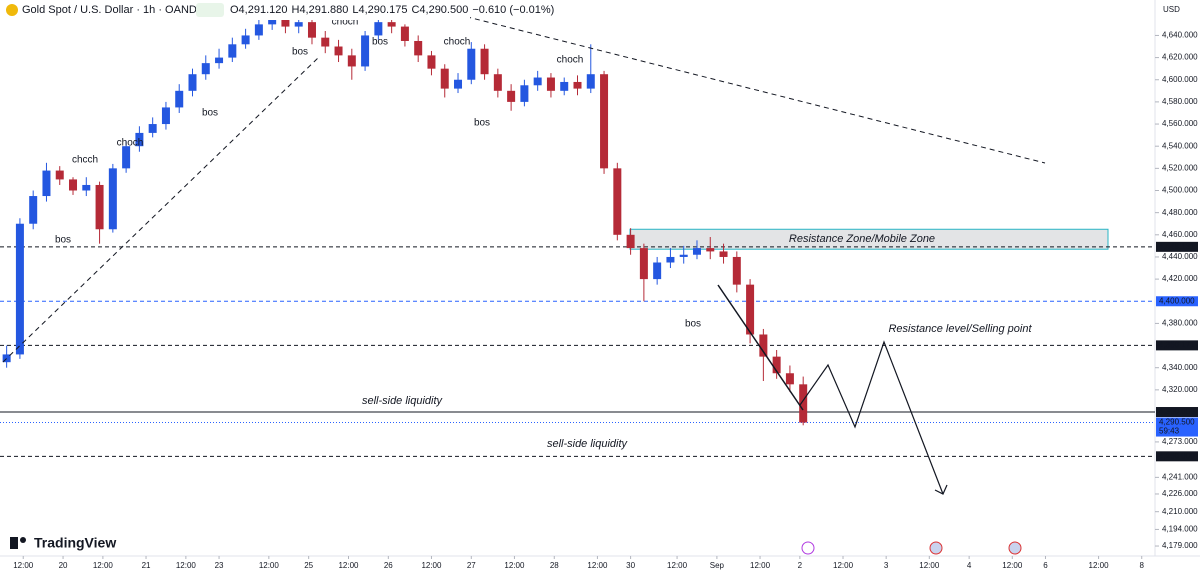 Image resolution: width=1200 pixels, height=576 pixels. What do you see at coordinates (1180, 167) in the screenshot?
I see `y-tick-label: 4,520.000` at bounding box center [1180, 167].